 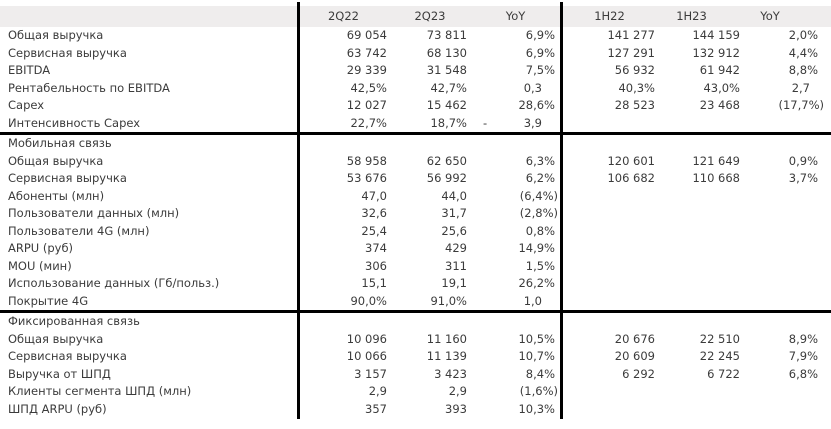 I want to click on cell-1h23: 132 912, so click(x=716, y=52).